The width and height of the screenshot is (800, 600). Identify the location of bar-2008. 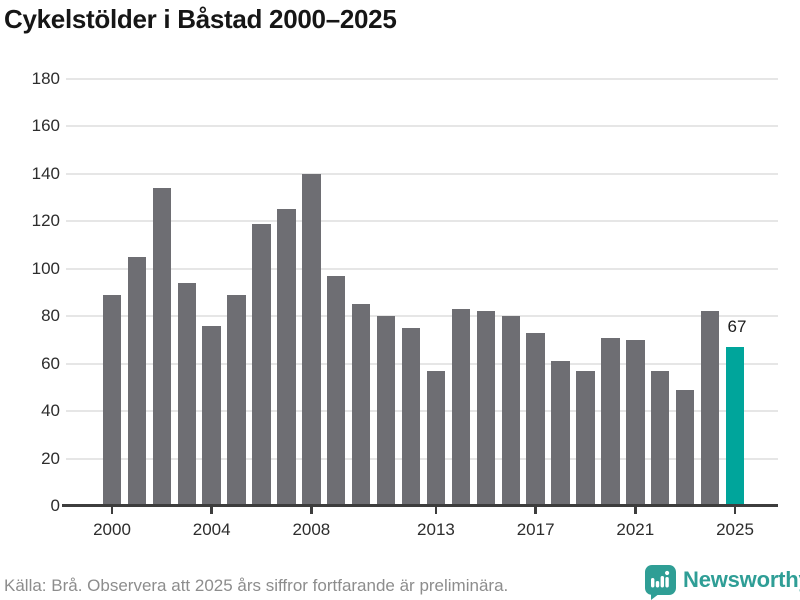
(311, 340).